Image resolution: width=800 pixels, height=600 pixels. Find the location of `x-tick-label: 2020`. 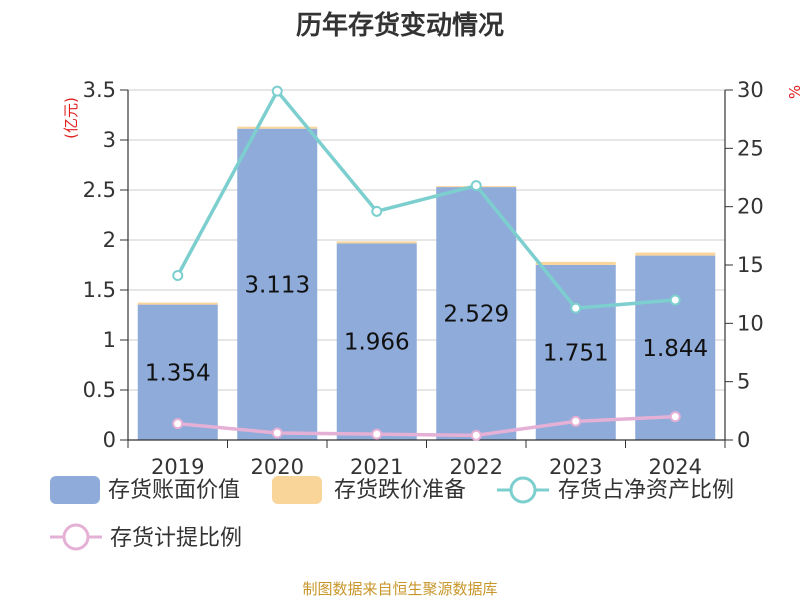

x-tick-label: 2020 is located at coordinates (277, 467).